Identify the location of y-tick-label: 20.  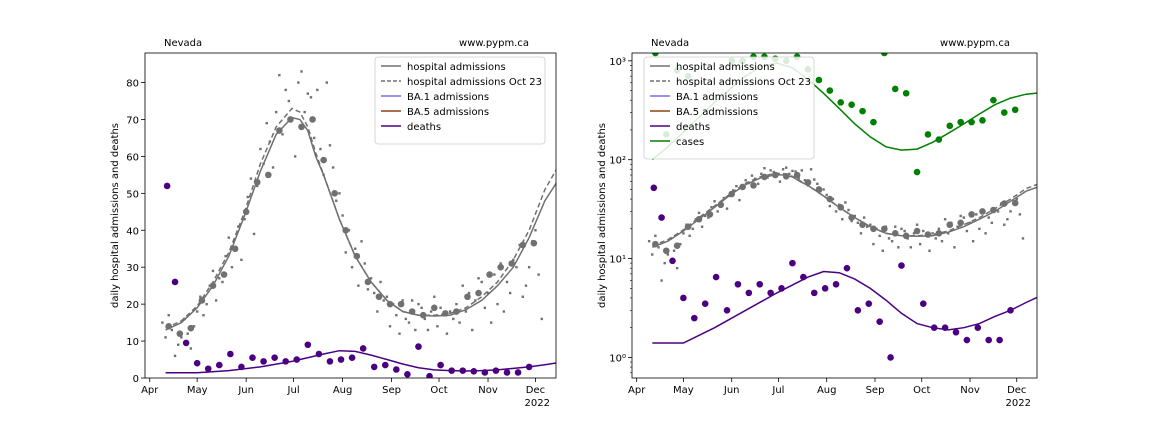
(132, 305).